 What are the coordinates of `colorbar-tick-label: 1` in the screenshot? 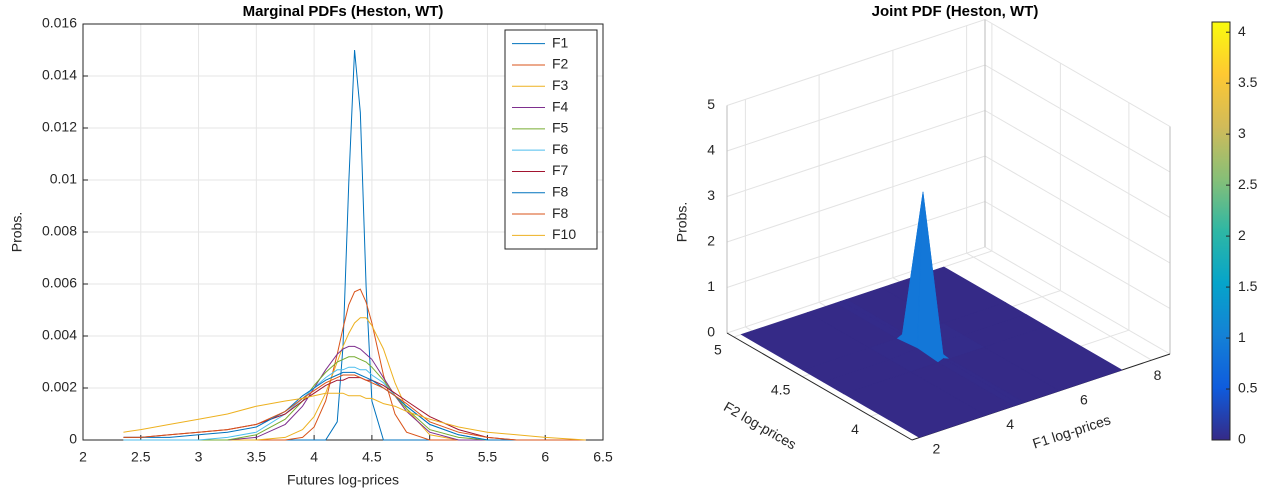 It's located at (1242, 337).